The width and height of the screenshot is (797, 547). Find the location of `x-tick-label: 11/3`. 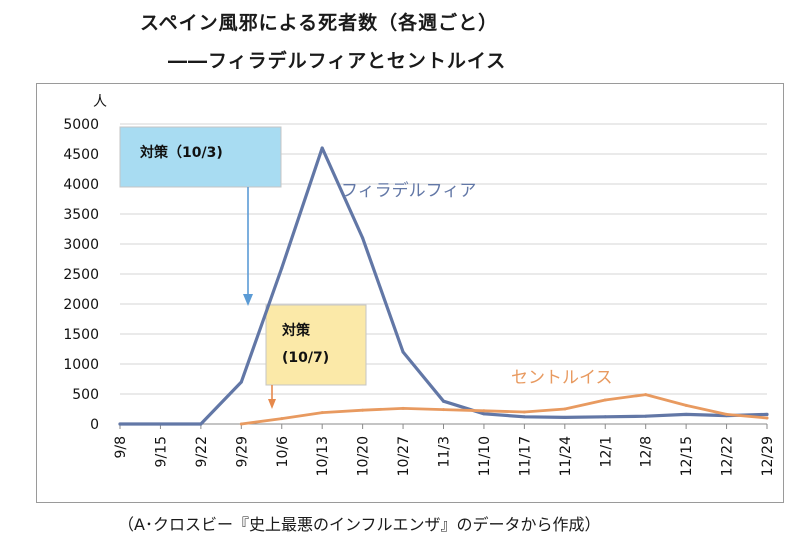

x-tick-label: 11/3 is located at coordinates (445, 451).